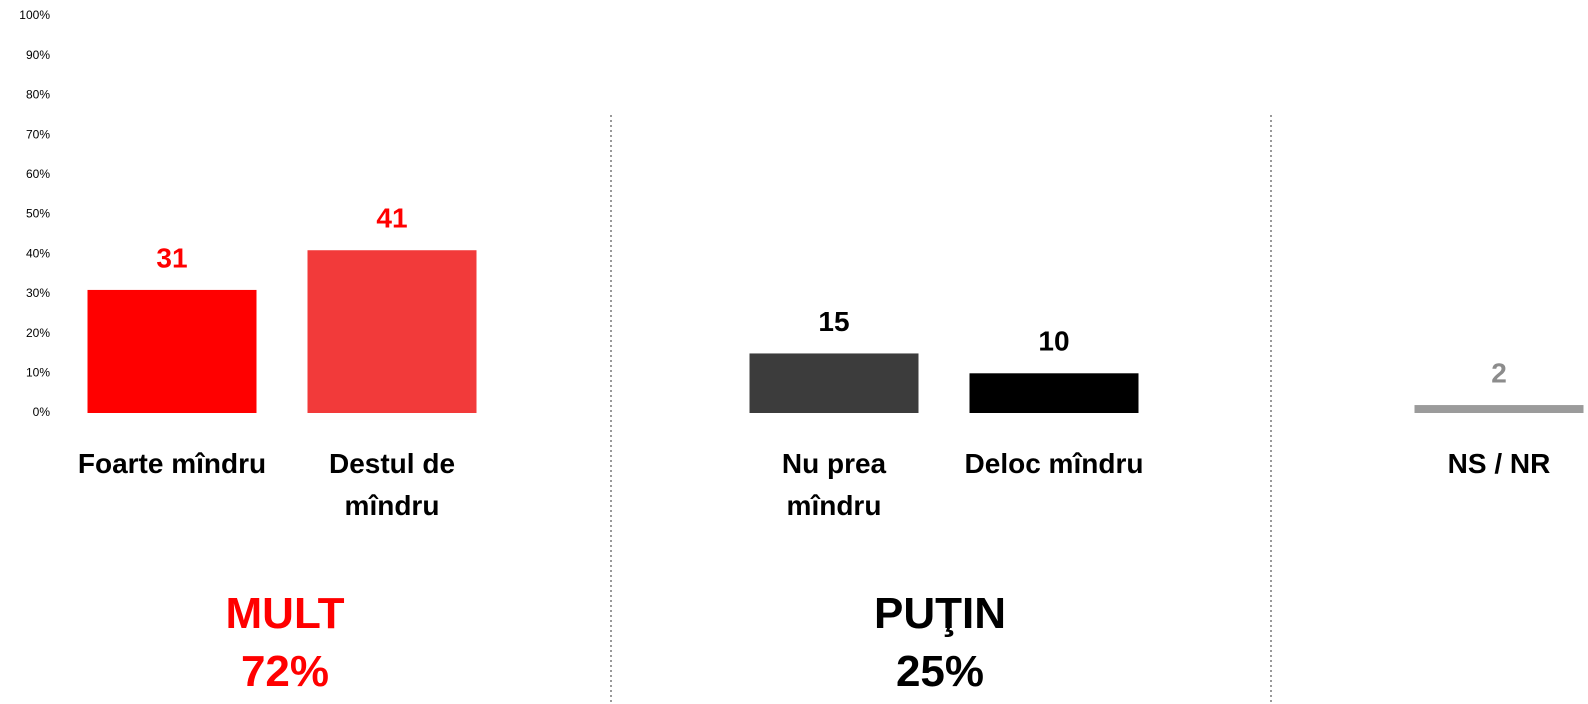  I want to click on y-tick-label: 30%, so click(38, 293).